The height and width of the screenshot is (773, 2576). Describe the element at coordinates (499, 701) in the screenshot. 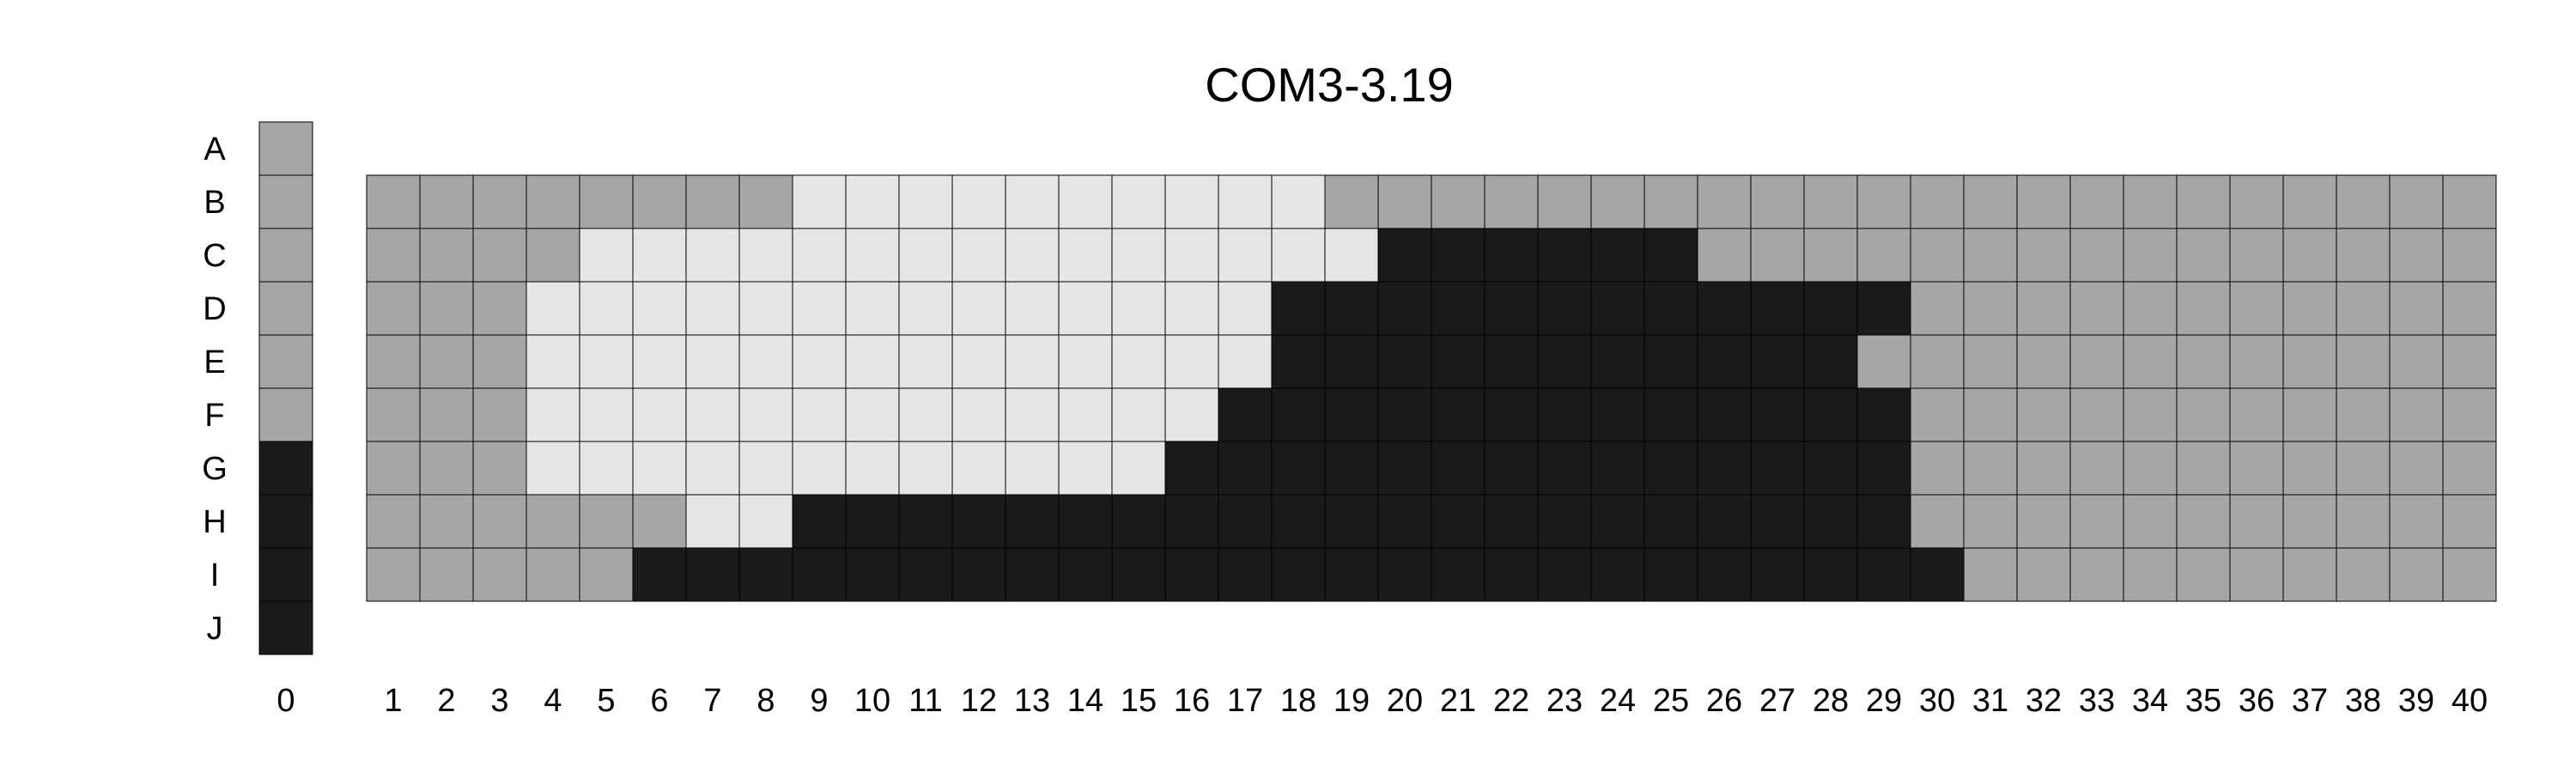

I see `column-label-3: 3` at that location.